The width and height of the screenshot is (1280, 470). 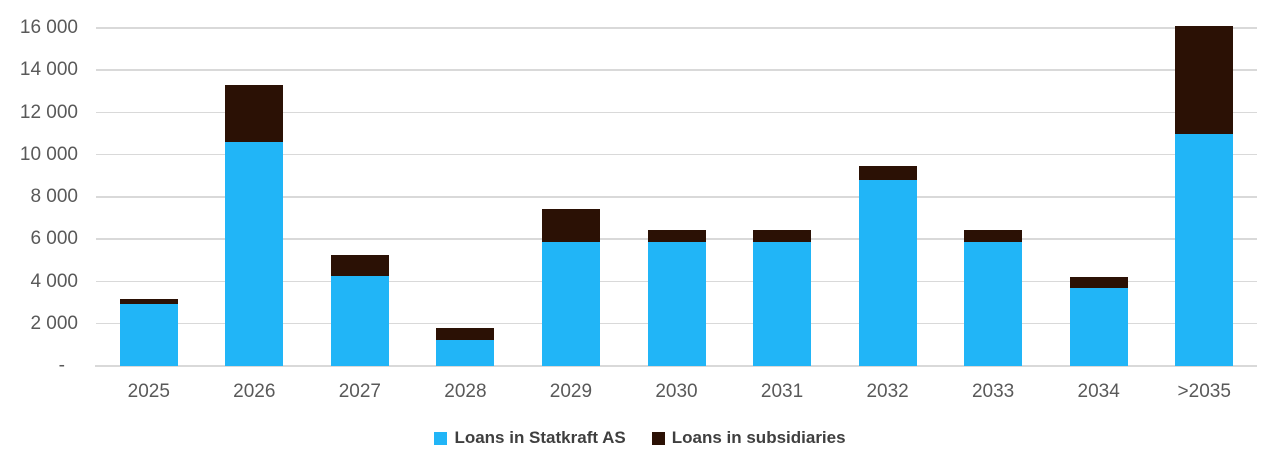 What do you see at coordinates (254, 254) in the screenshot?
I see `bar-2026-statkraft` at bounding box center [254, 254].